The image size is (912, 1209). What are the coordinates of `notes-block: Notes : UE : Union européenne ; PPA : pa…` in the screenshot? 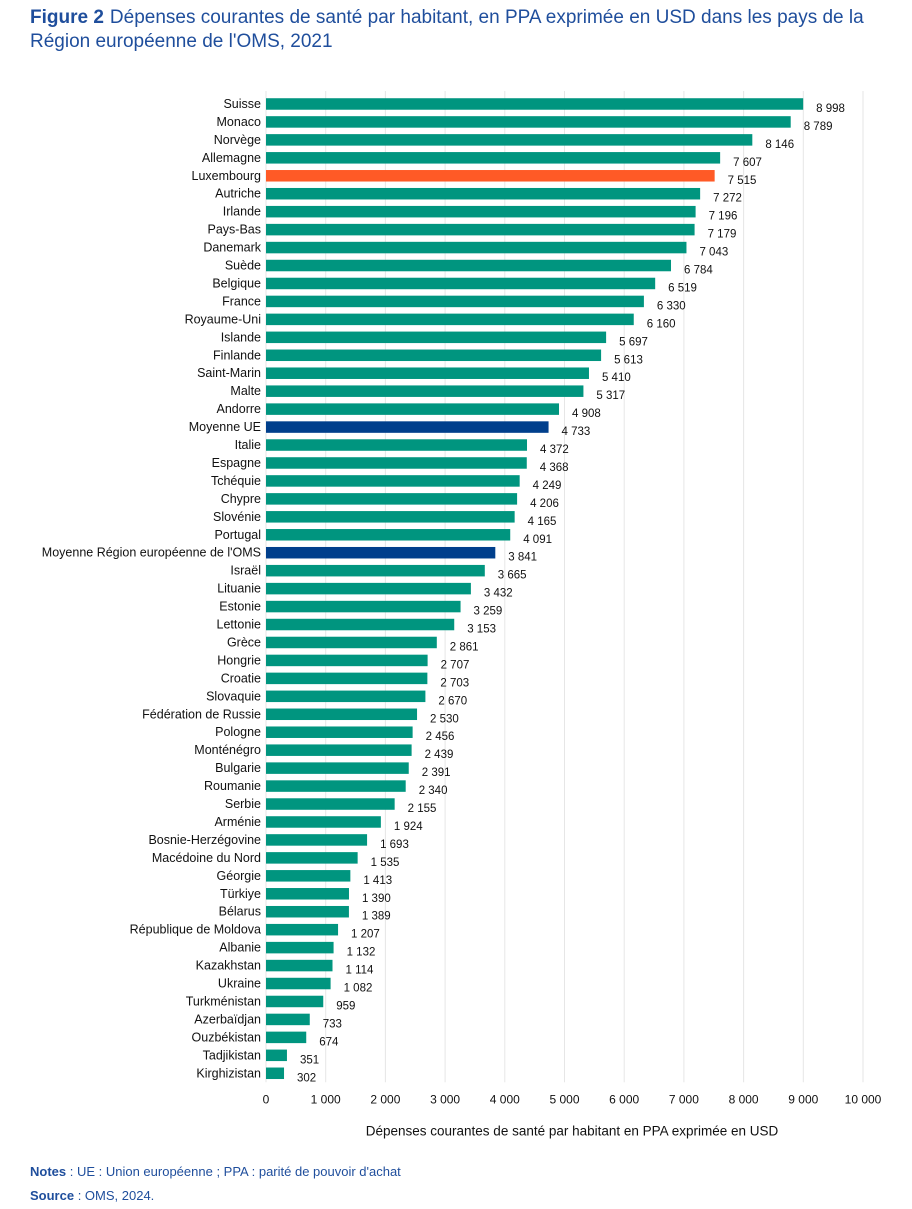 It's located at (215, 1184).